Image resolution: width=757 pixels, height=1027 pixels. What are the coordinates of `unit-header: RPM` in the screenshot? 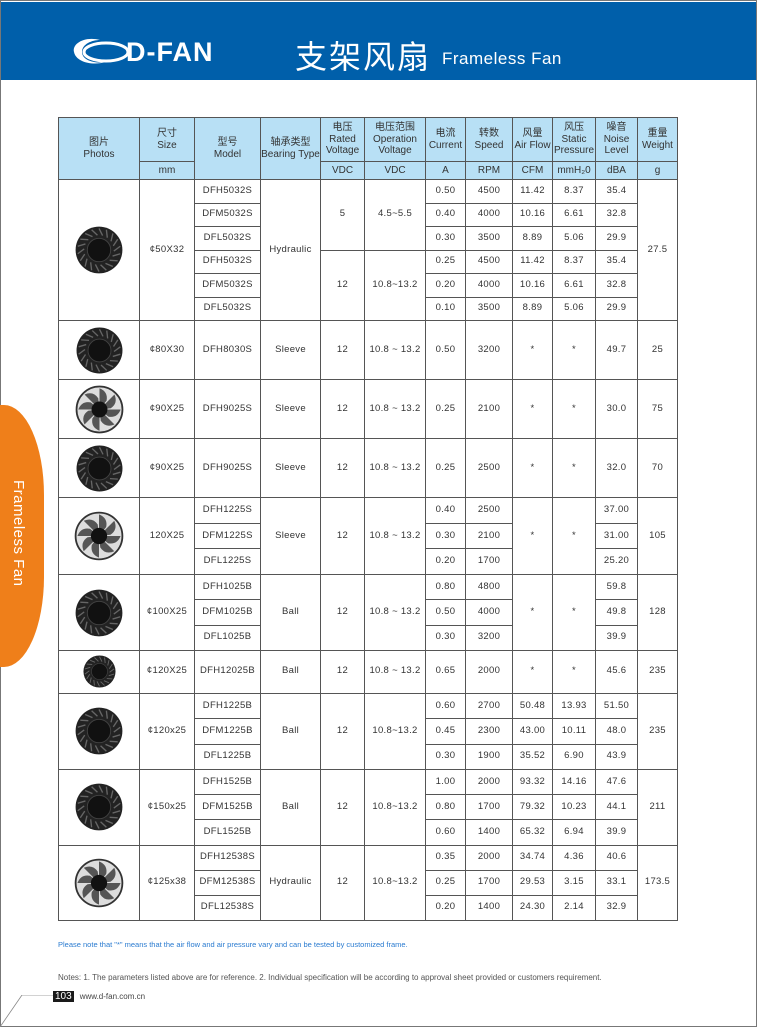 It's located at (489, 170).